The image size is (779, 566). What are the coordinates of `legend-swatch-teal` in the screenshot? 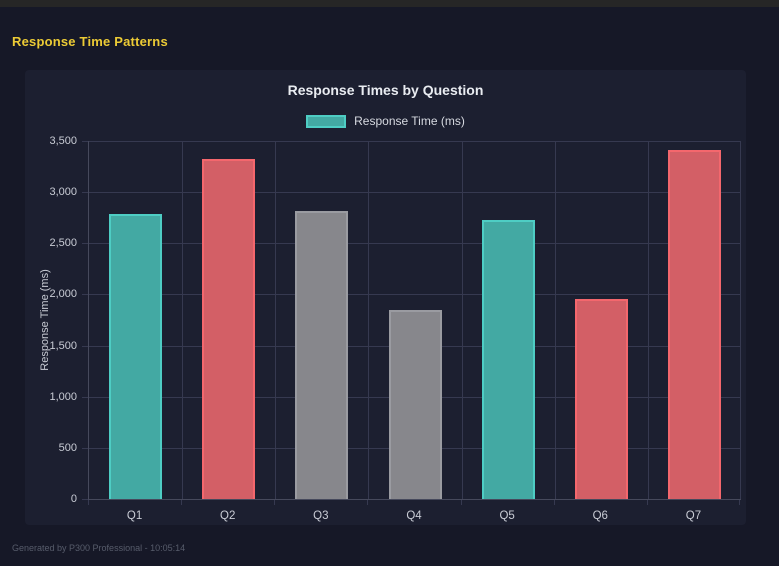 It's located at (326, 121).